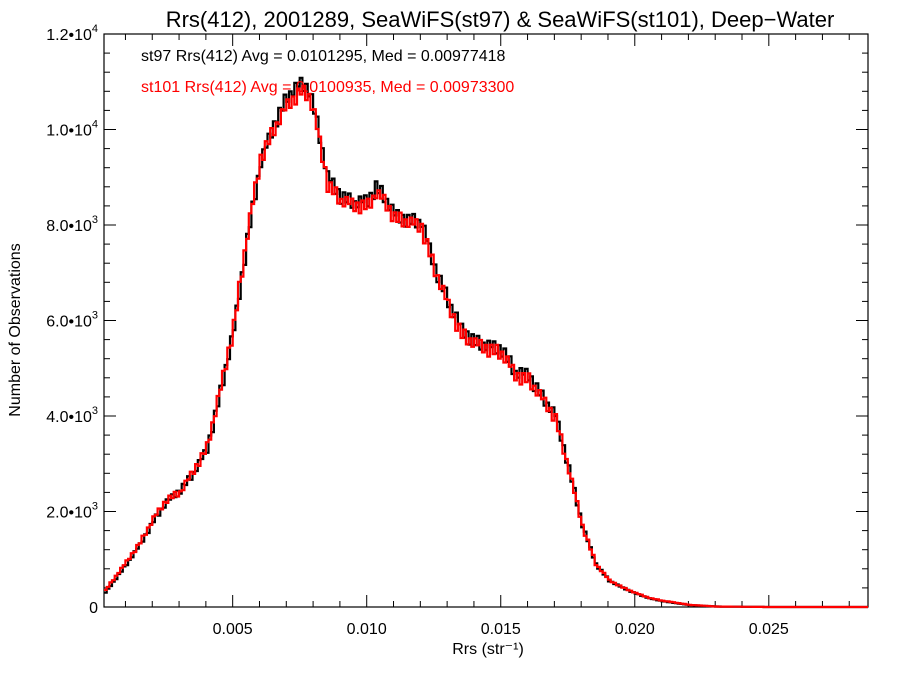  I want to click on x-tick-label: 0.005, so click(233, 629).